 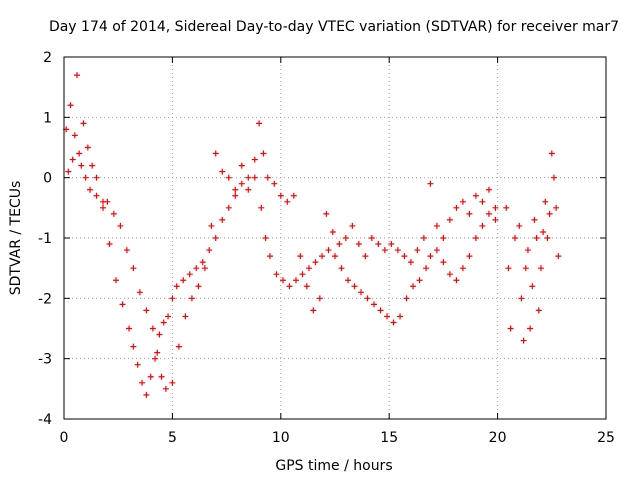 What do you see at coordinates (47, 179) in the screenshot?
I see `y-tick-label: 0` at bounding box center [47, 179].